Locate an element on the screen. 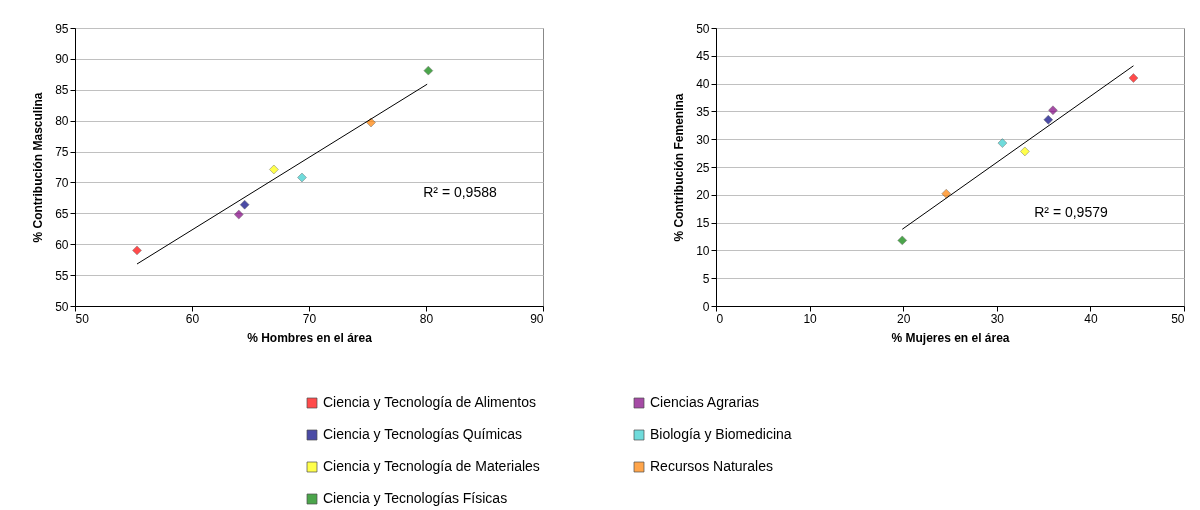 The image size is (1200, 510). legend-label: Ciencia y Tecnologías Físicas is located at coordinates (415, 498).